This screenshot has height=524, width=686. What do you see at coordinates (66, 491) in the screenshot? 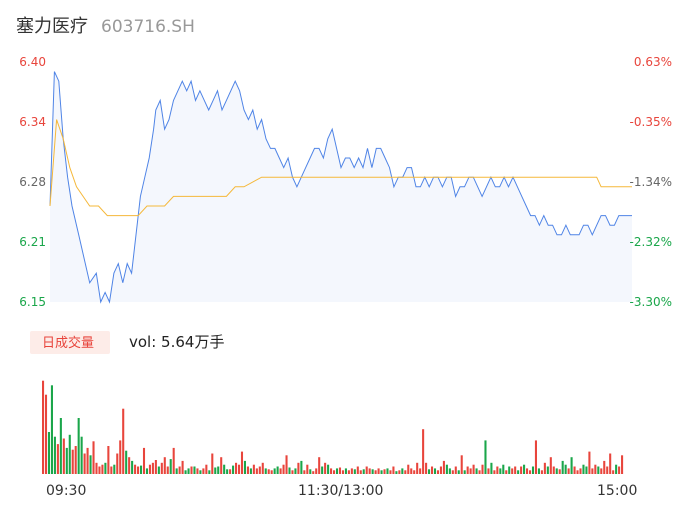
I see `time-tick: 09:30` at bounding box center [66, 491].